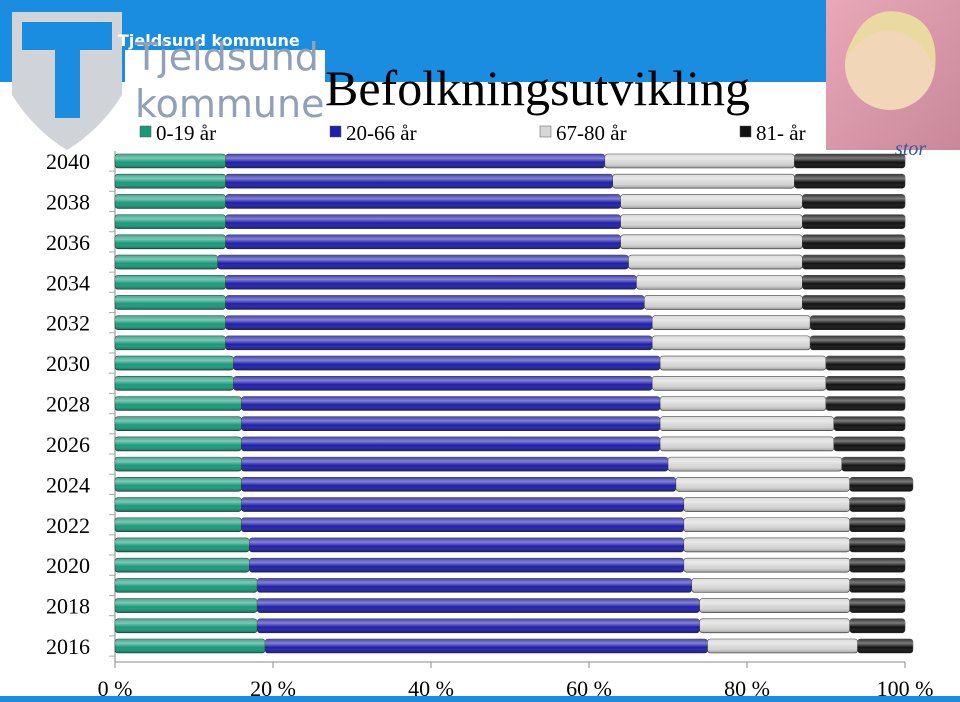  I want to click on photo-hair, so click(890, 40).